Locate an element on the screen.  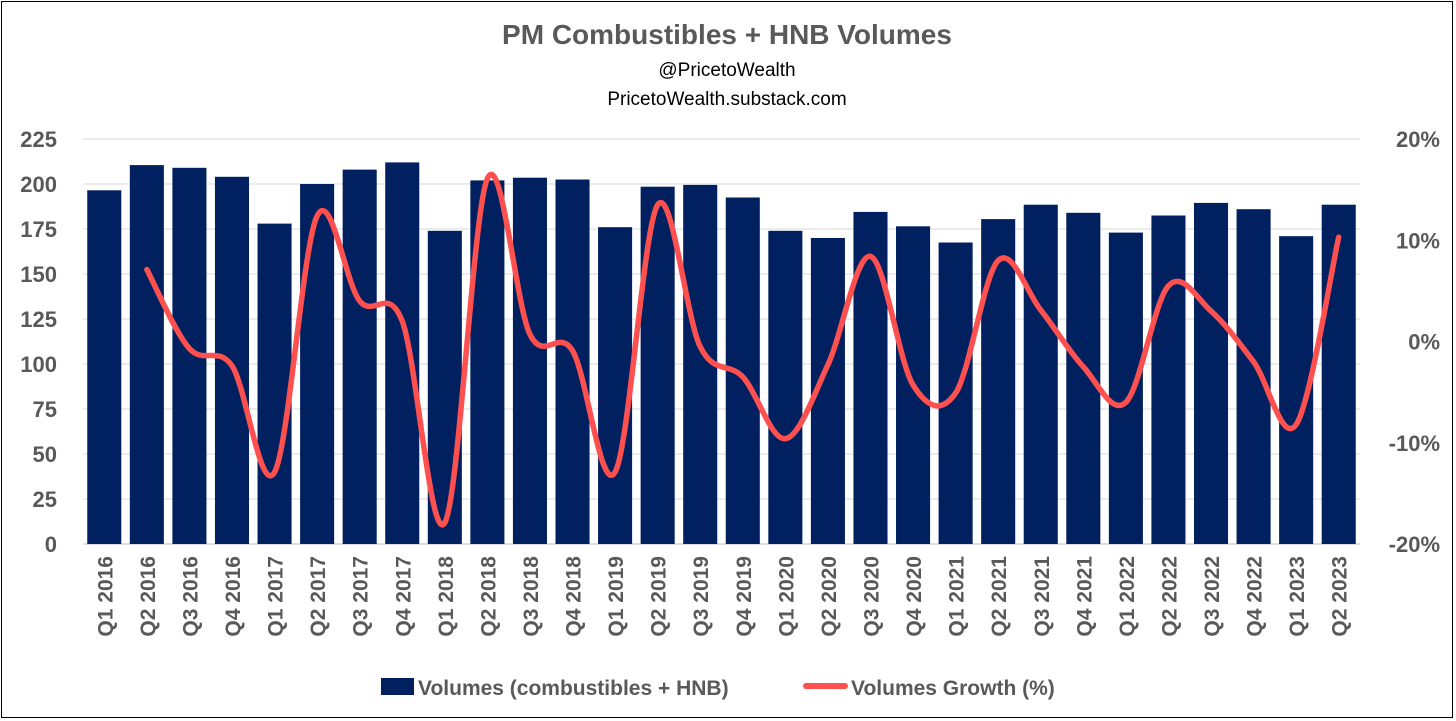
x-tick-label: Q1 2018 is located at coordinates (446, 596).